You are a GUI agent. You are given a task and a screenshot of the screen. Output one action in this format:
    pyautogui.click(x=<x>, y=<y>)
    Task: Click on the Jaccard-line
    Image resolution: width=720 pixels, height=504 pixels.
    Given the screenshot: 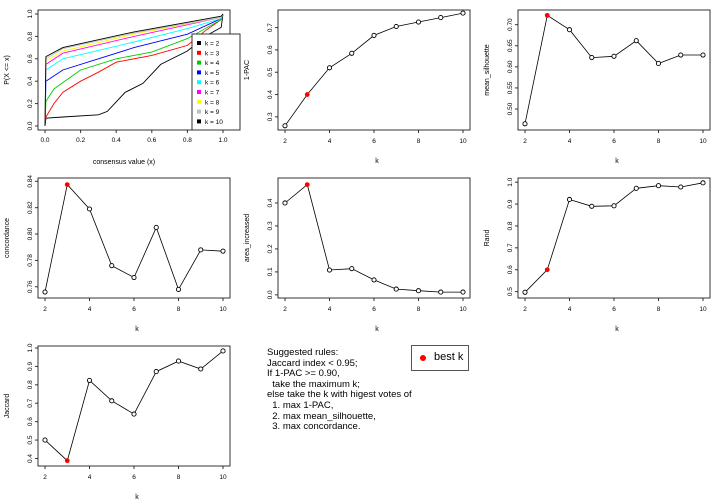 What is the action you would take?
    pyautogui.click(x=134, y=406)
    